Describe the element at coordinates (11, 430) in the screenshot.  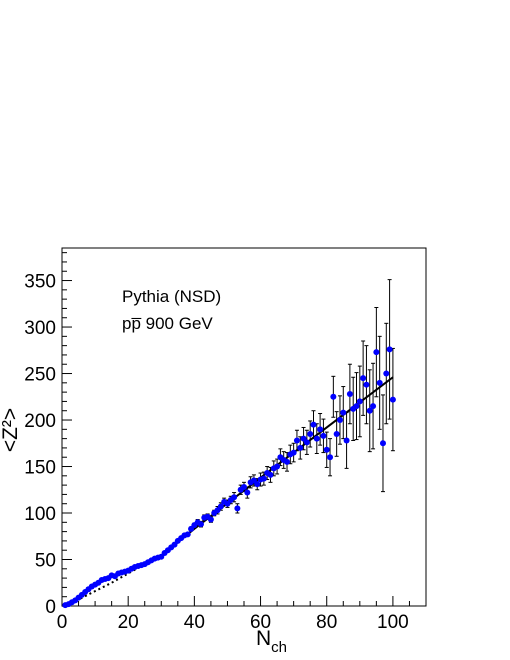
I see `y-axis-title: <Z²>` at that location.